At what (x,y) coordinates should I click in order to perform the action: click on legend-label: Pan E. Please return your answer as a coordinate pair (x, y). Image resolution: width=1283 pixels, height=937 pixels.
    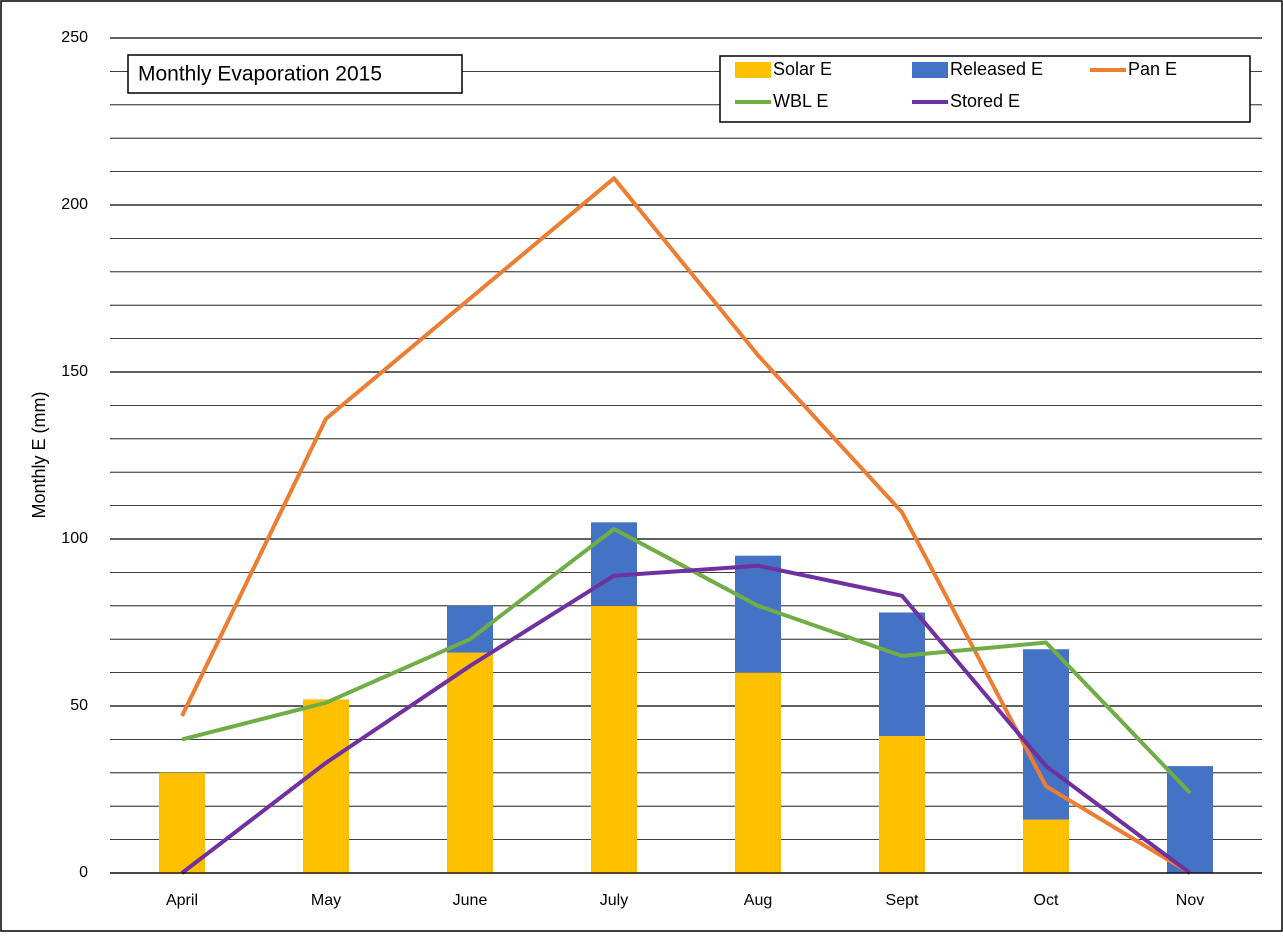
    Looking at the image, I should click on (1152, 69).